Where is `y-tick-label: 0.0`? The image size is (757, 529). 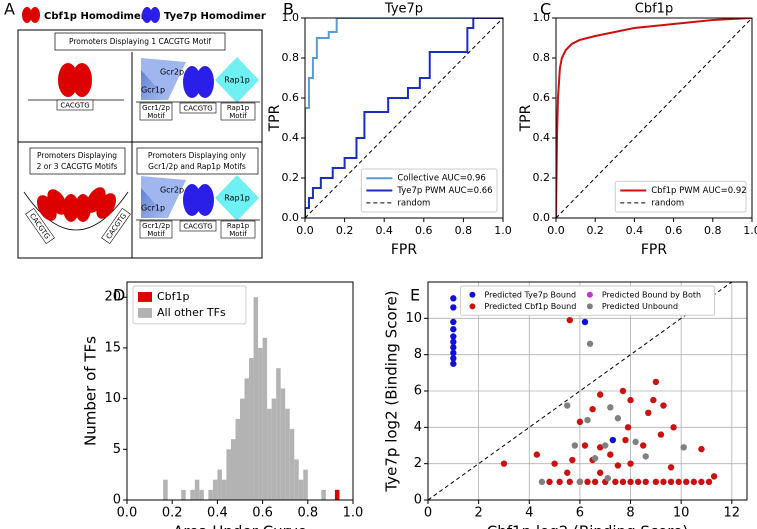
y-tick-label: 0.0 is located at coordinates (542, 217).